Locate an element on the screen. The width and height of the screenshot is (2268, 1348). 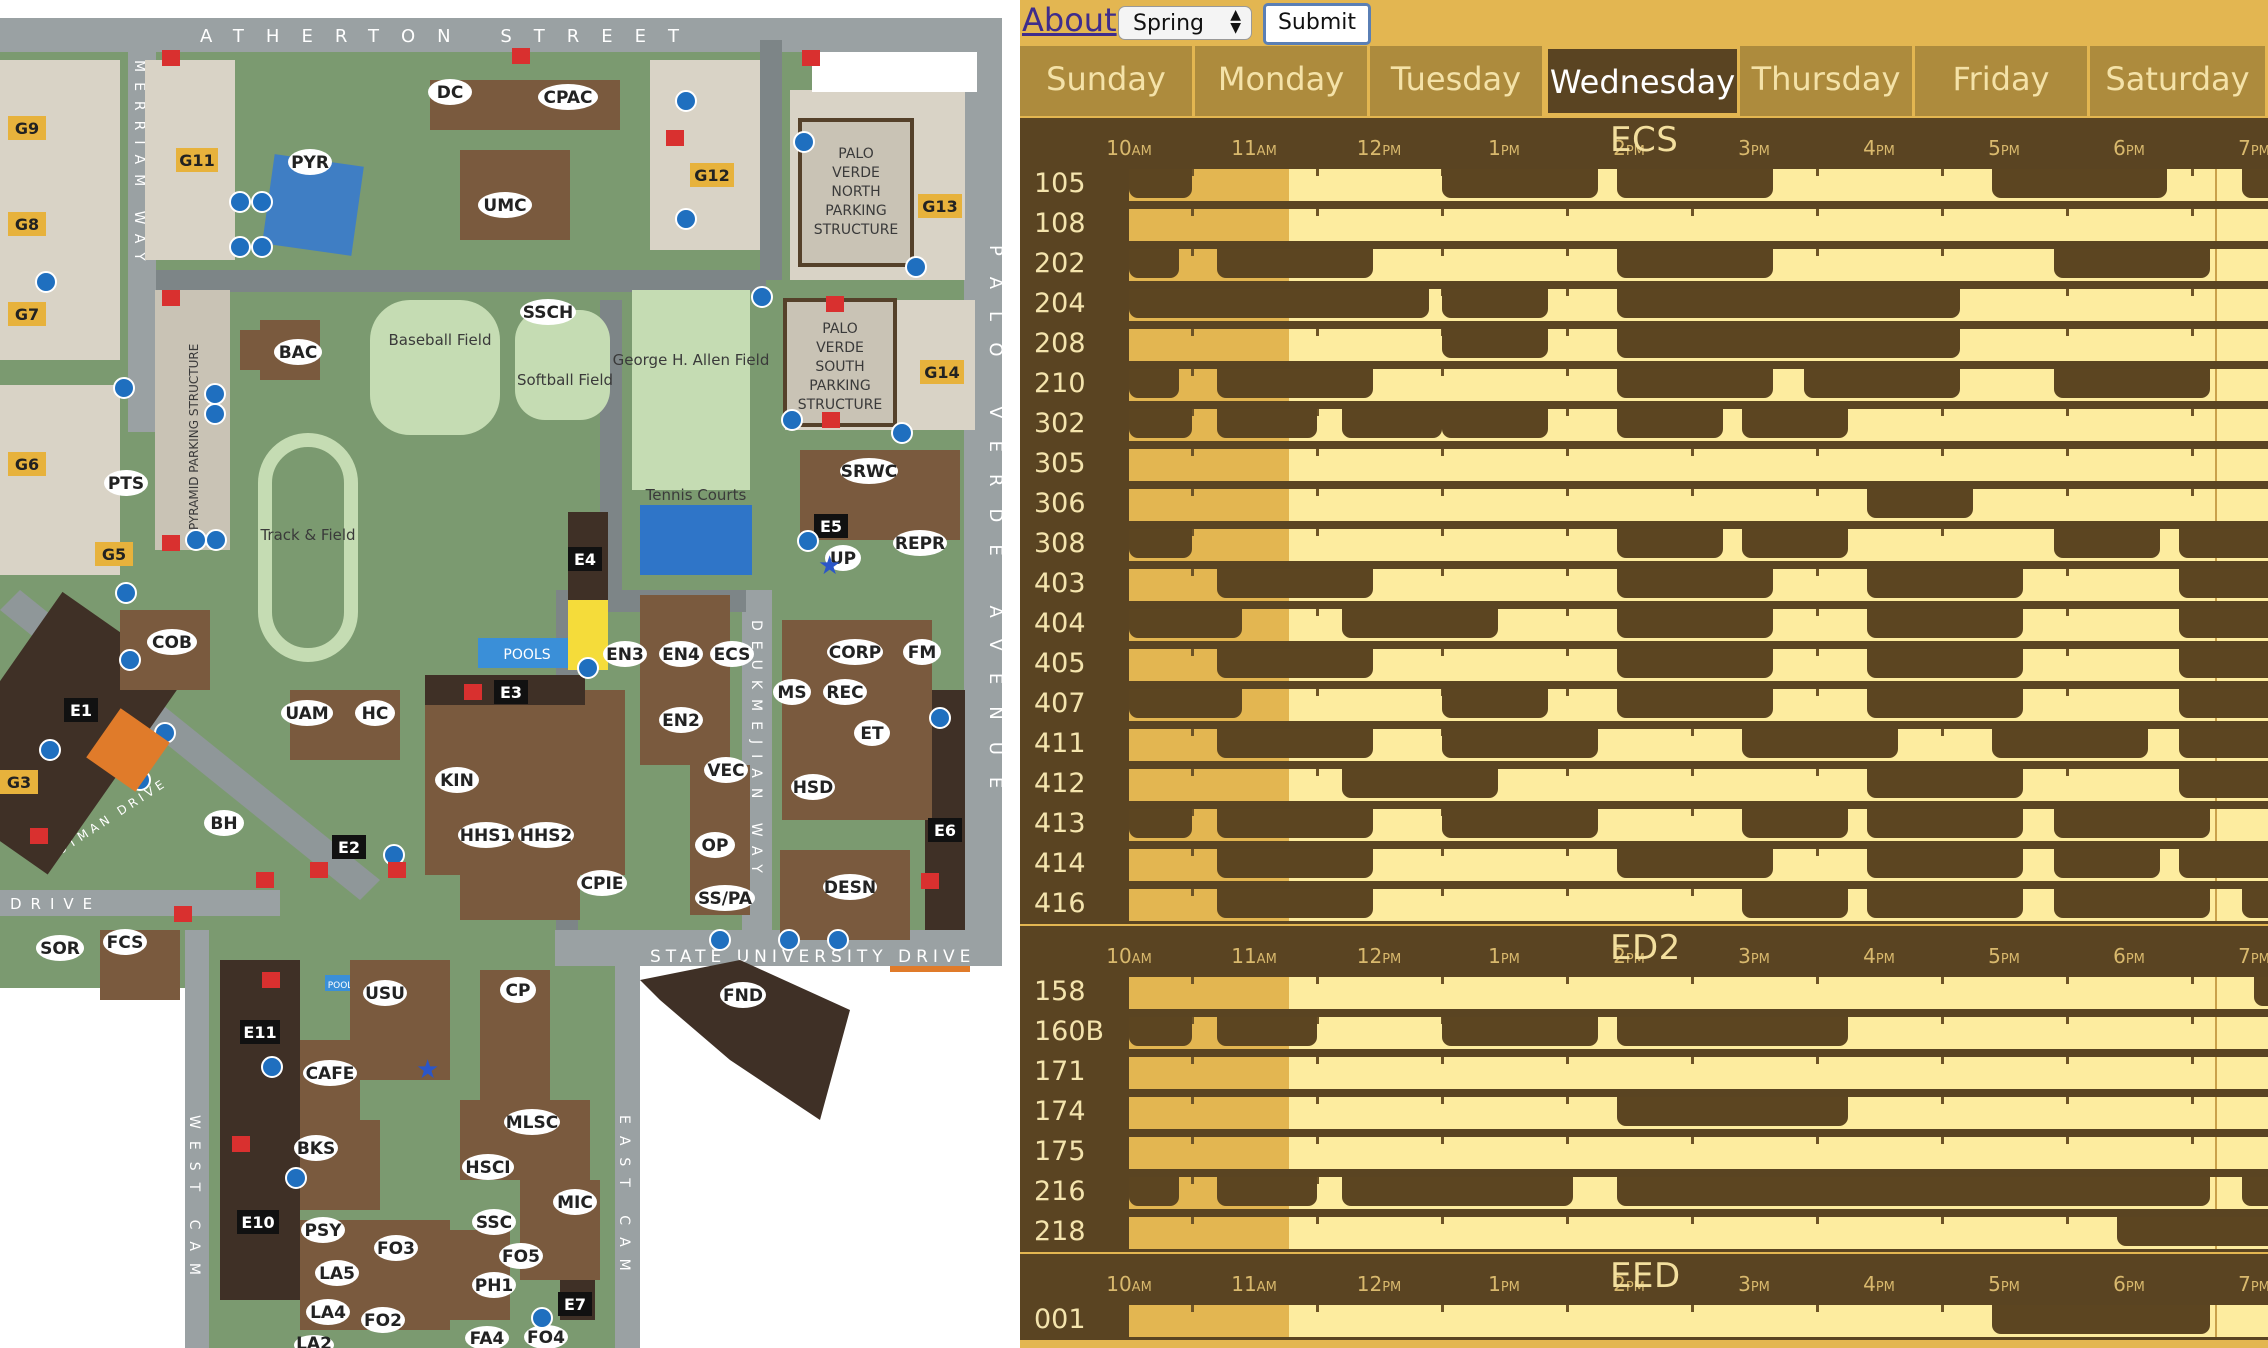
bldg-hsci: HSCI is located at coordinates (487, 1168).